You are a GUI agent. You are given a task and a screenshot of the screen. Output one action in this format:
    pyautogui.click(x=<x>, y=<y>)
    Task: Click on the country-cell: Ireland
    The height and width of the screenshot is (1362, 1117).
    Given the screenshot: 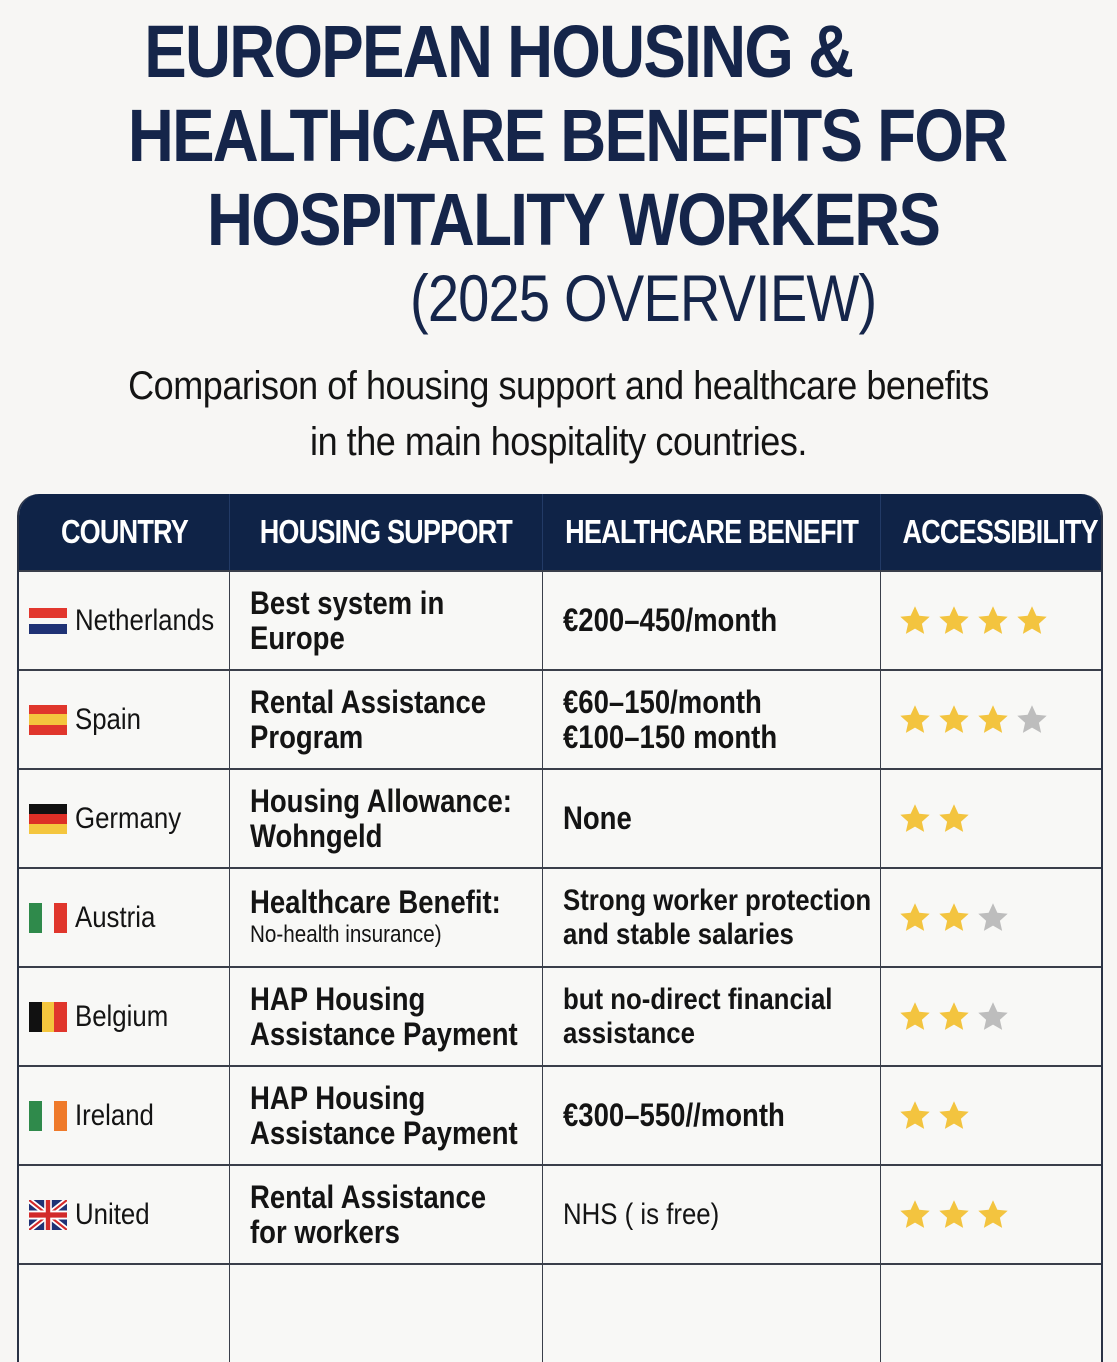 What is the action you would take?
    pyautogui.click(x=124, y=1115)
    